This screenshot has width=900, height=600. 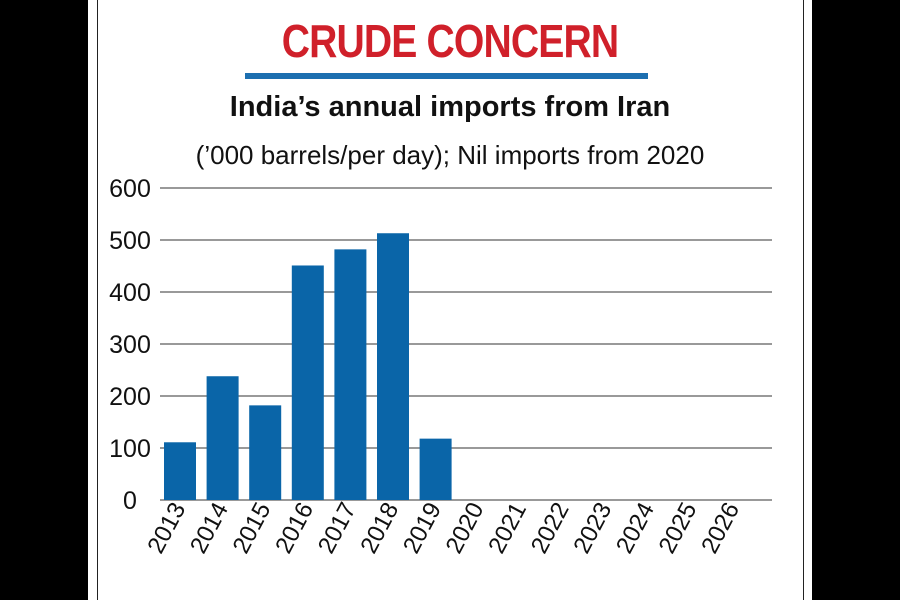 What do you see at coordinates (550, 528) in the screenshot?
I see `x-tick-label: 2022` at bounding box center [550, 528].